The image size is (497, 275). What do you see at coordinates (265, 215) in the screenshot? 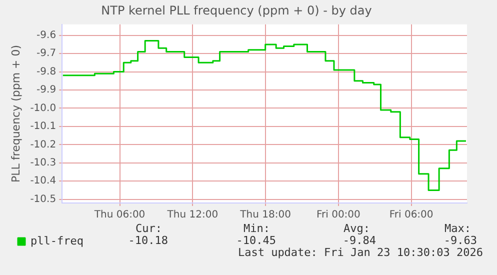
I see `x-tick-label: Thu 18:00` at bounding box center [265, 215].